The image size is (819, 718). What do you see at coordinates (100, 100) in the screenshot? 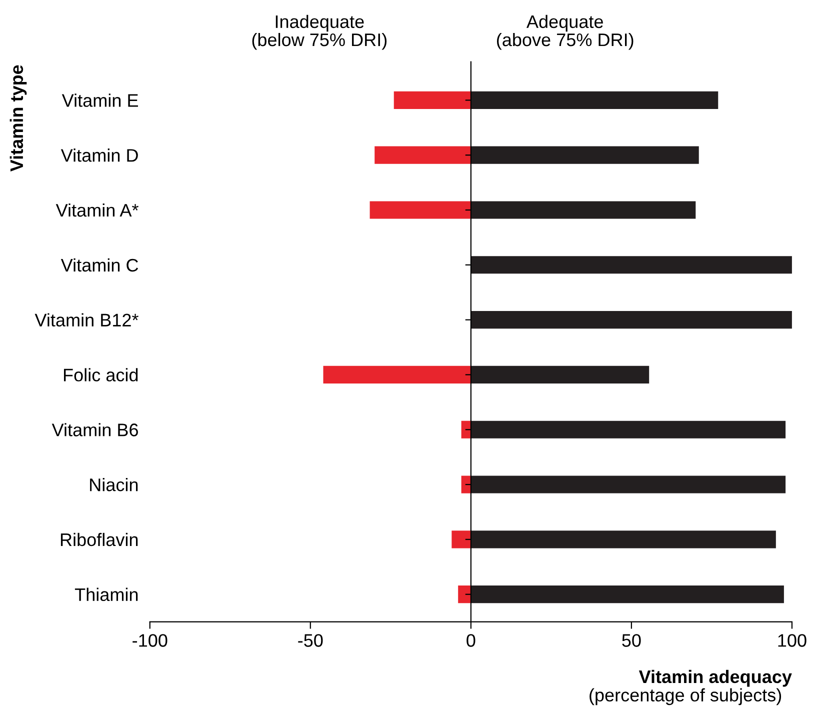
I see `y-tick-label: Vitamin E` at bounding box center [100, 100].